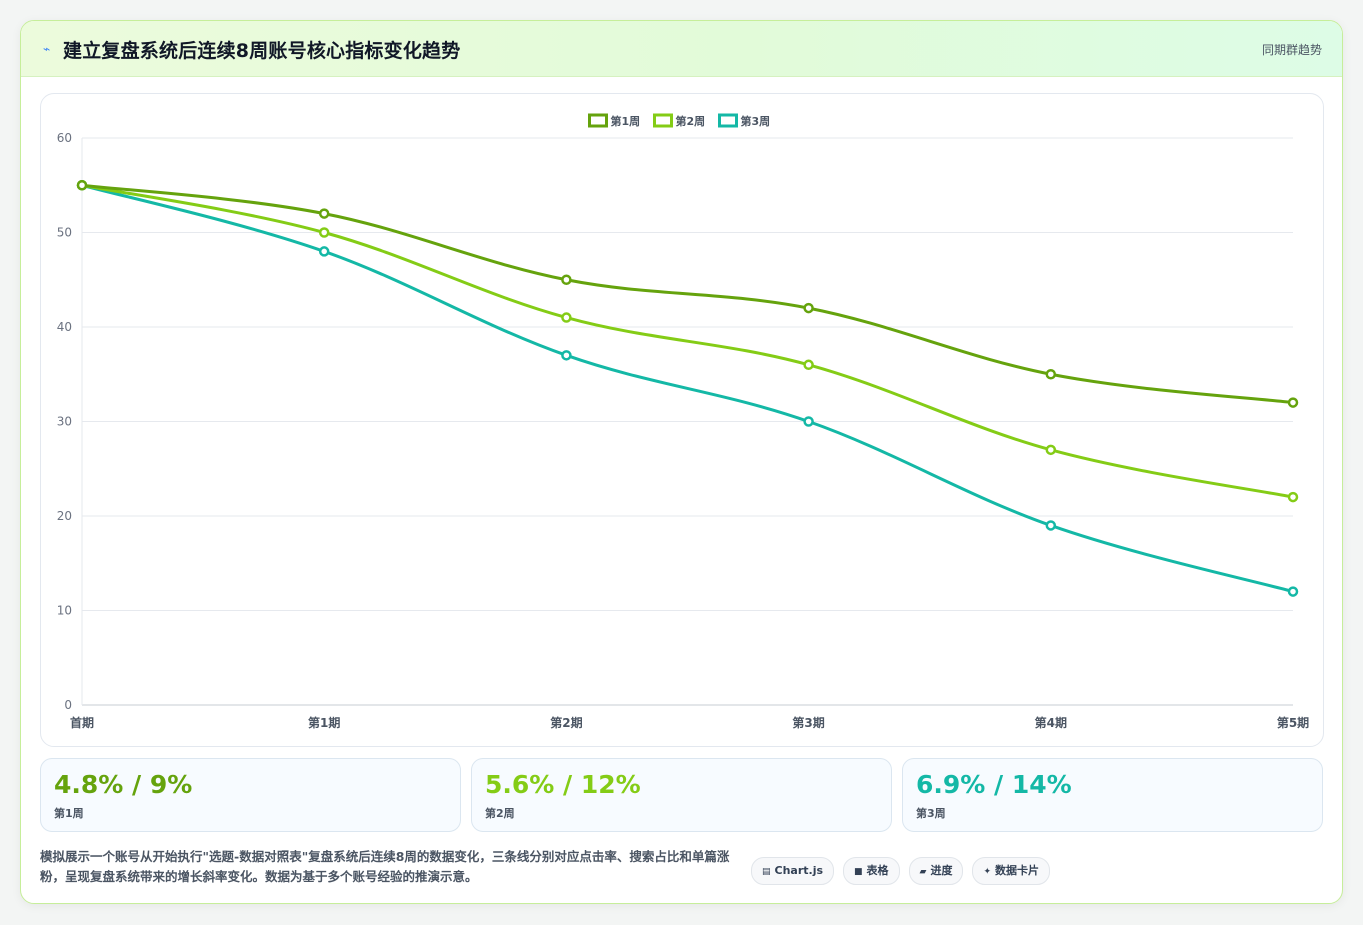 The height and width of the screenshot is (925, 1363). What do you see at coordinates (82, 722) in the screenshot?
I see `x-tick-label: 首期` at bounding box center [82, 722].